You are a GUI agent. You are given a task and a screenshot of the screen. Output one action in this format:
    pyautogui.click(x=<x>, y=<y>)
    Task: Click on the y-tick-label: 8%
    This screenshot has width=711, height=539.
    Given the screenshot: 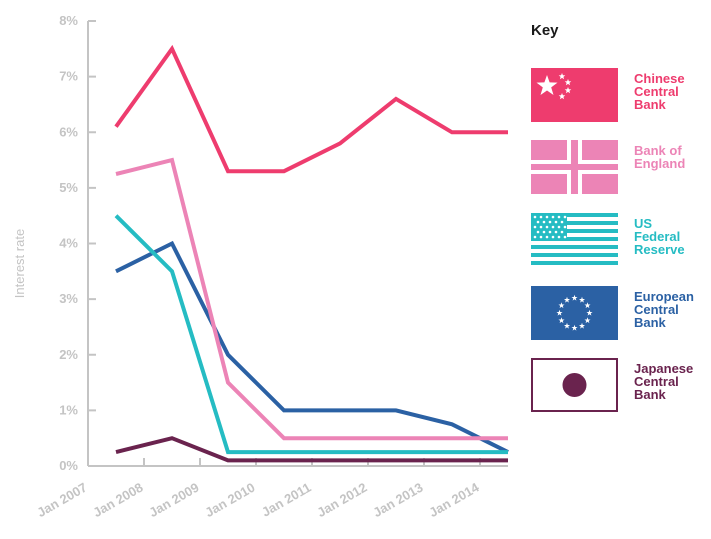 What is the action you would take?
    pyautogui.click(x=68, y=20)
    